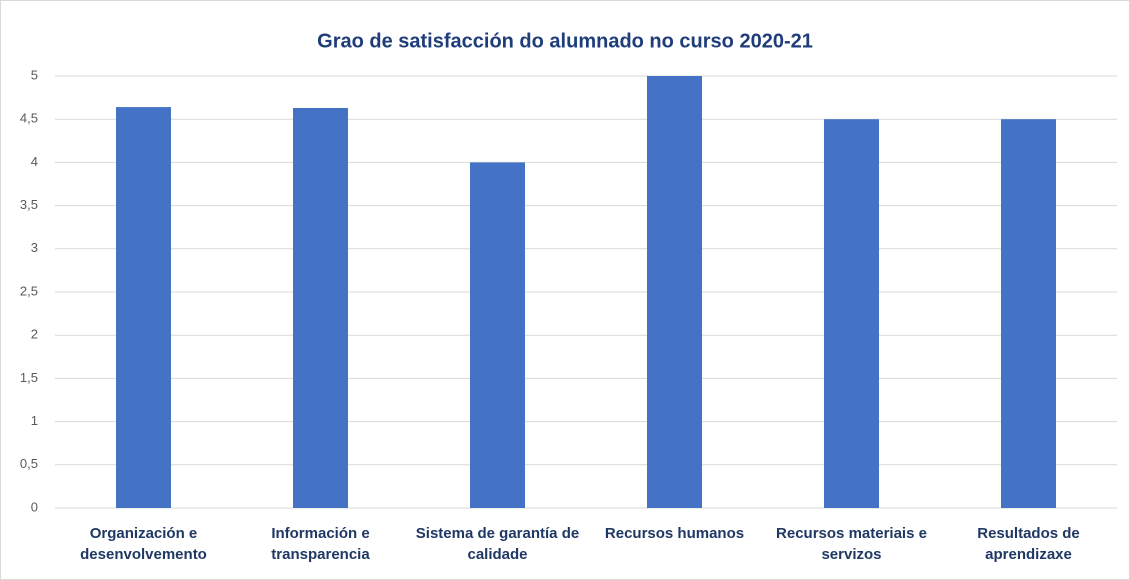 The image size is (1130, 580). Describe the element at coordinates (851, 544) in the screenshot. I see `x-tick-label: Recursos materiais e servizos` at that location.